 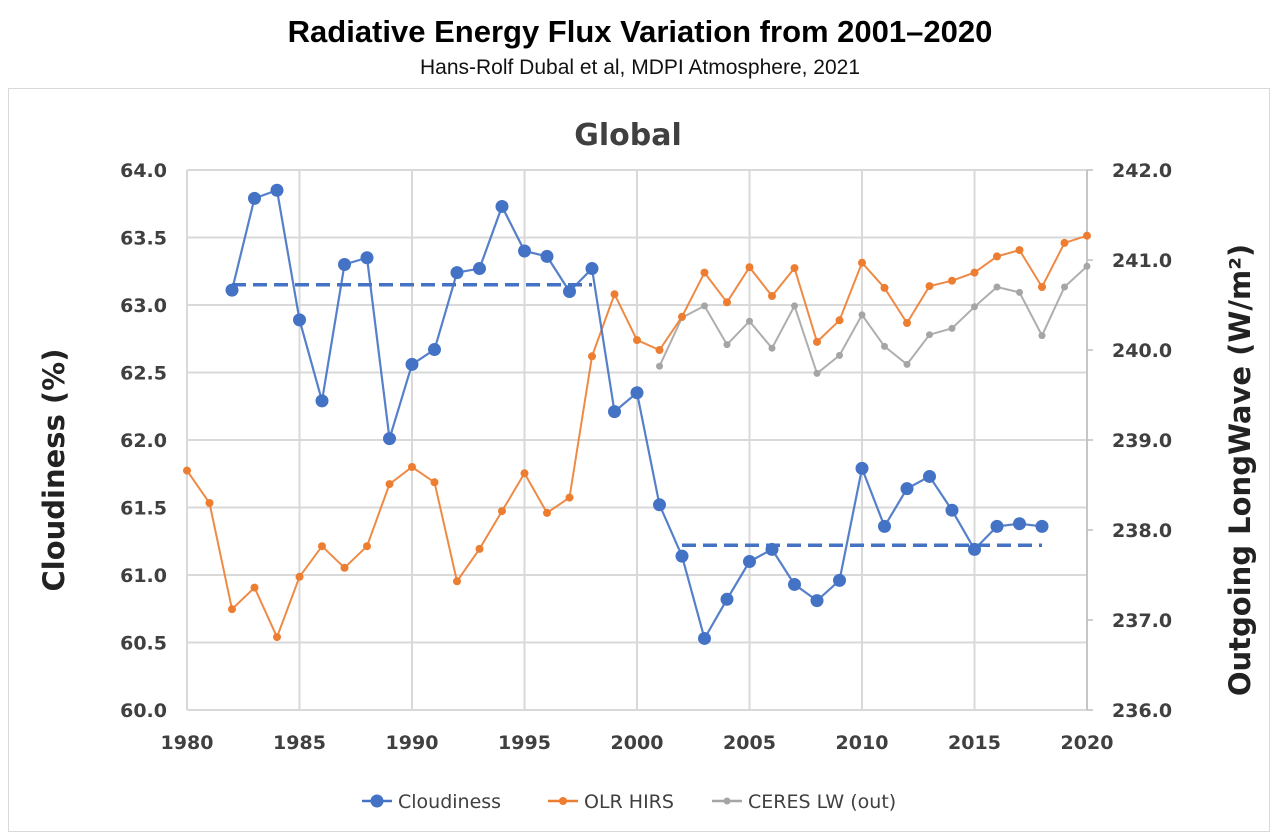 What do you see at coordinates (412, 743) in the screenshot?
I see `x-tick-label: 1990` at bounding box center [412, 743].